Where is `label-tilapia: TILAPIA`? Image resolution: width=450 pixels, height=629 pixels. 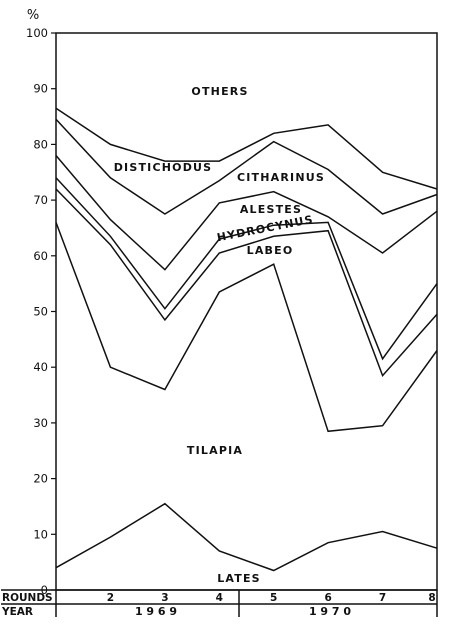
label-tilapia: TILAPIA is located at coordinates (215, 450).